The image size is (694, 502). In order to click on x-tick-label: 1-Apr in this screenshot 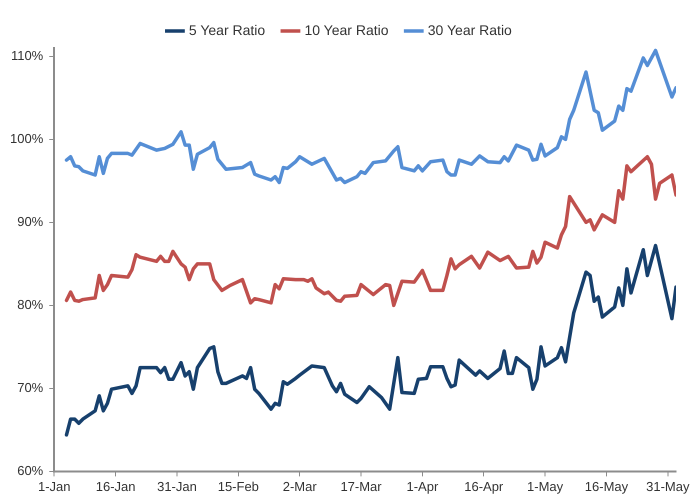, I will do `click(422, 486)`.